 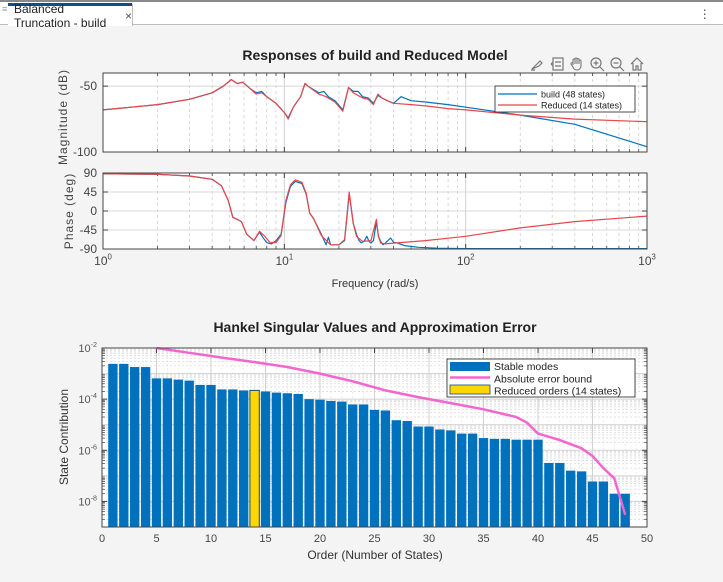 I want to click on xtick-label: 0, so click(x=102, y=539).